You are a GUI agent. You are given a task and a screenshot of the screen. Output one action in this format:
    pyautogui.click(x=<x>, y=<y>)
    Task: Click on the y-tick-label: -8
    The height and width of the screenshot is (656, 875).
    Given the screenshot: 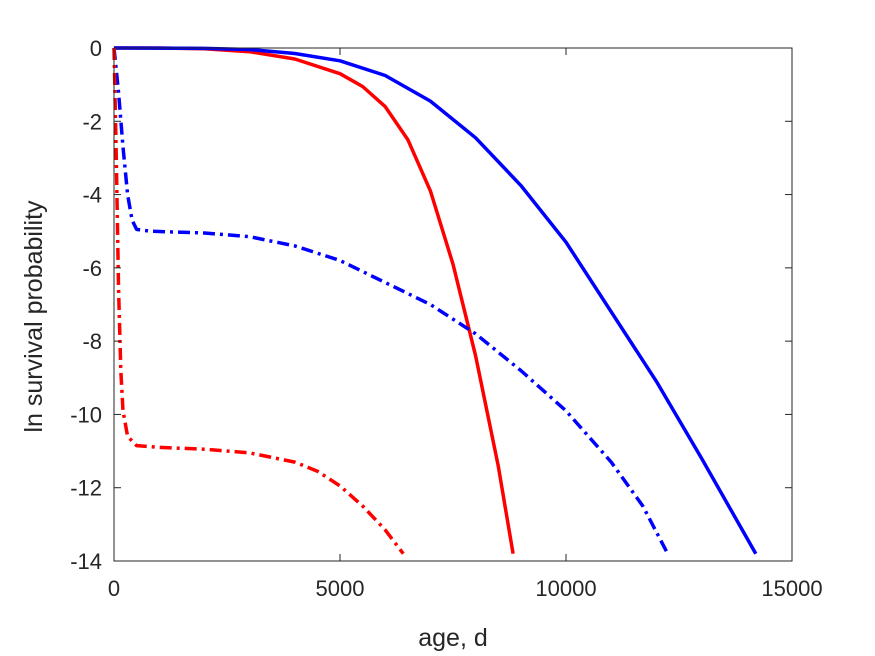 What is the action you would take?
    pyautogui.click(x=92, y=341)
    